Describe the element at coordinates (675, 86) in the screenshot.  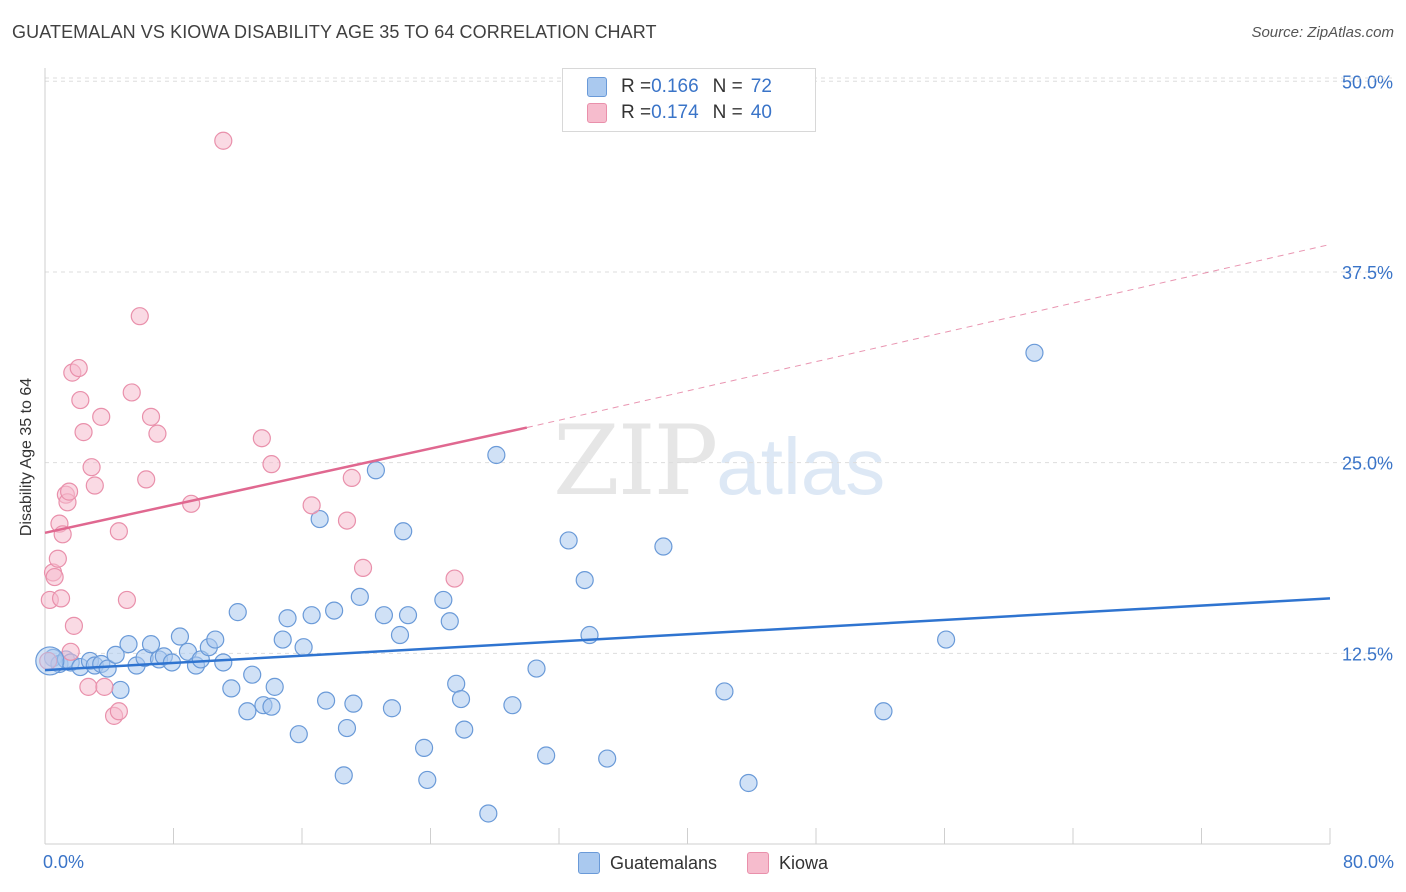
I see `legend-r-value: 0.166` at that location.